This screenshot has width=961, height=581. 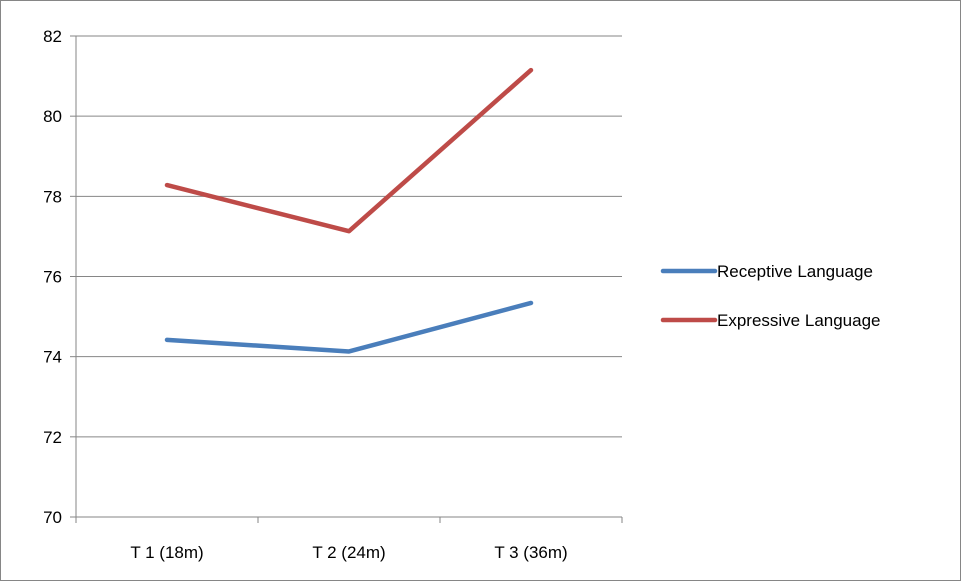 I want to click on y-tick-label: 78, so click(x=52, y=196).